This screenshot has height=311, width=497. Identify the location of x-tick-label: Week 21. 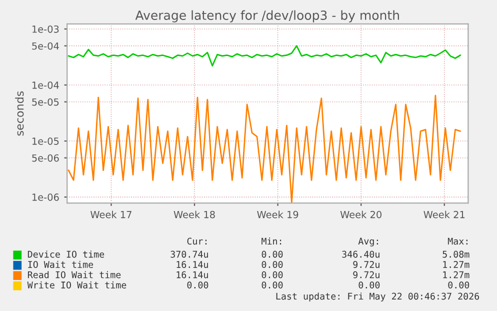
(444, 214).